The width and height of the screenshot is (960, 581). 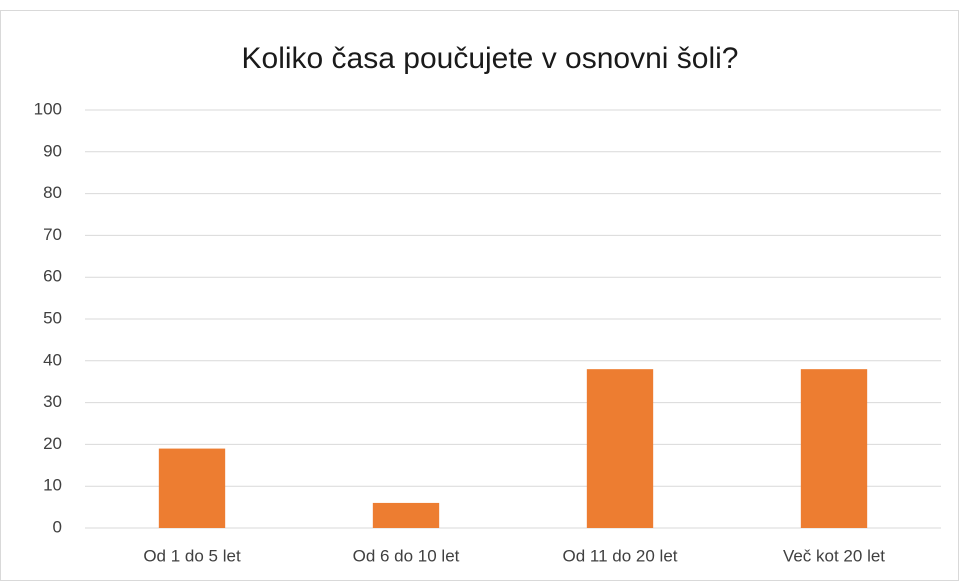 I want to click on y-tick-label: 40, so click(x=52, y=359).